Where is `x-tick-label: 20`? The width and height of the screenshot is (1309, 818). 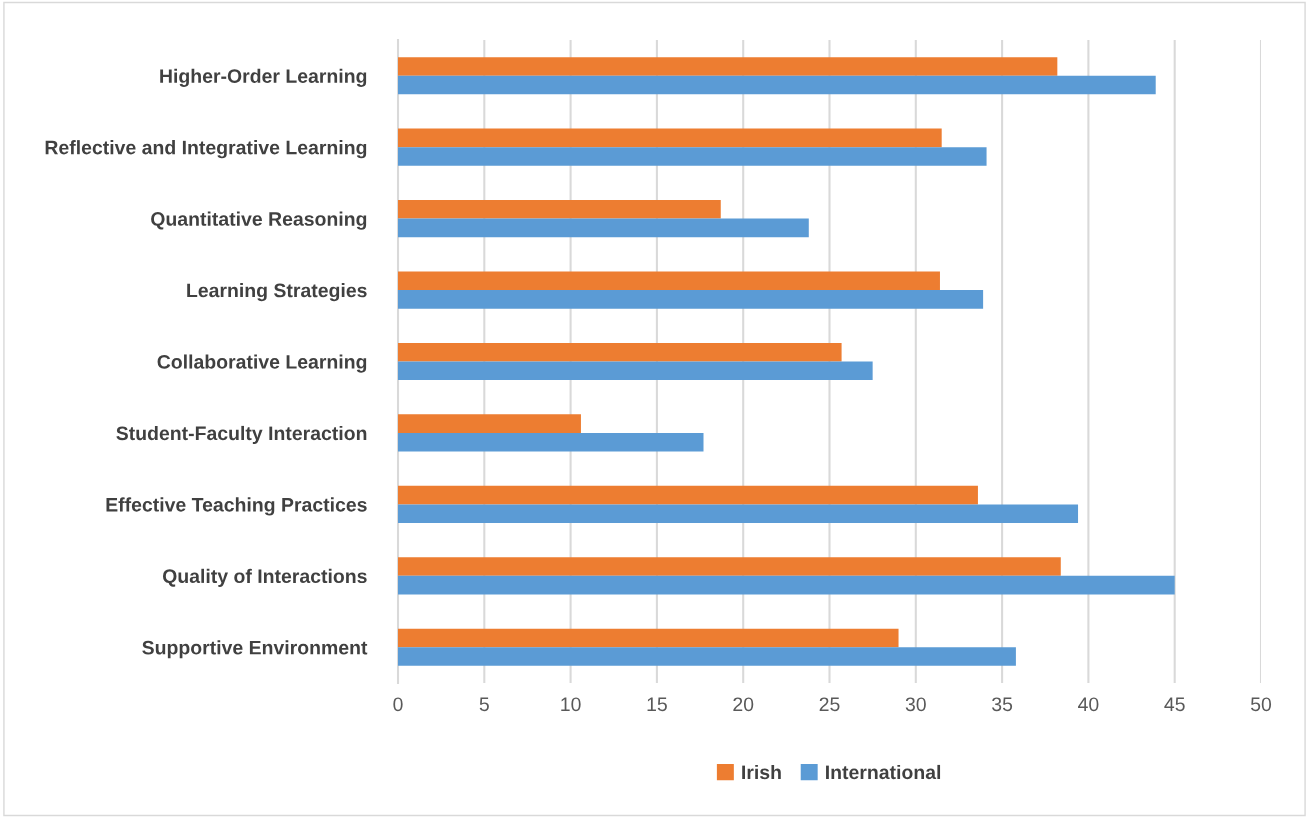
x-tick-label: 20 is located at coordinates (743, 704).